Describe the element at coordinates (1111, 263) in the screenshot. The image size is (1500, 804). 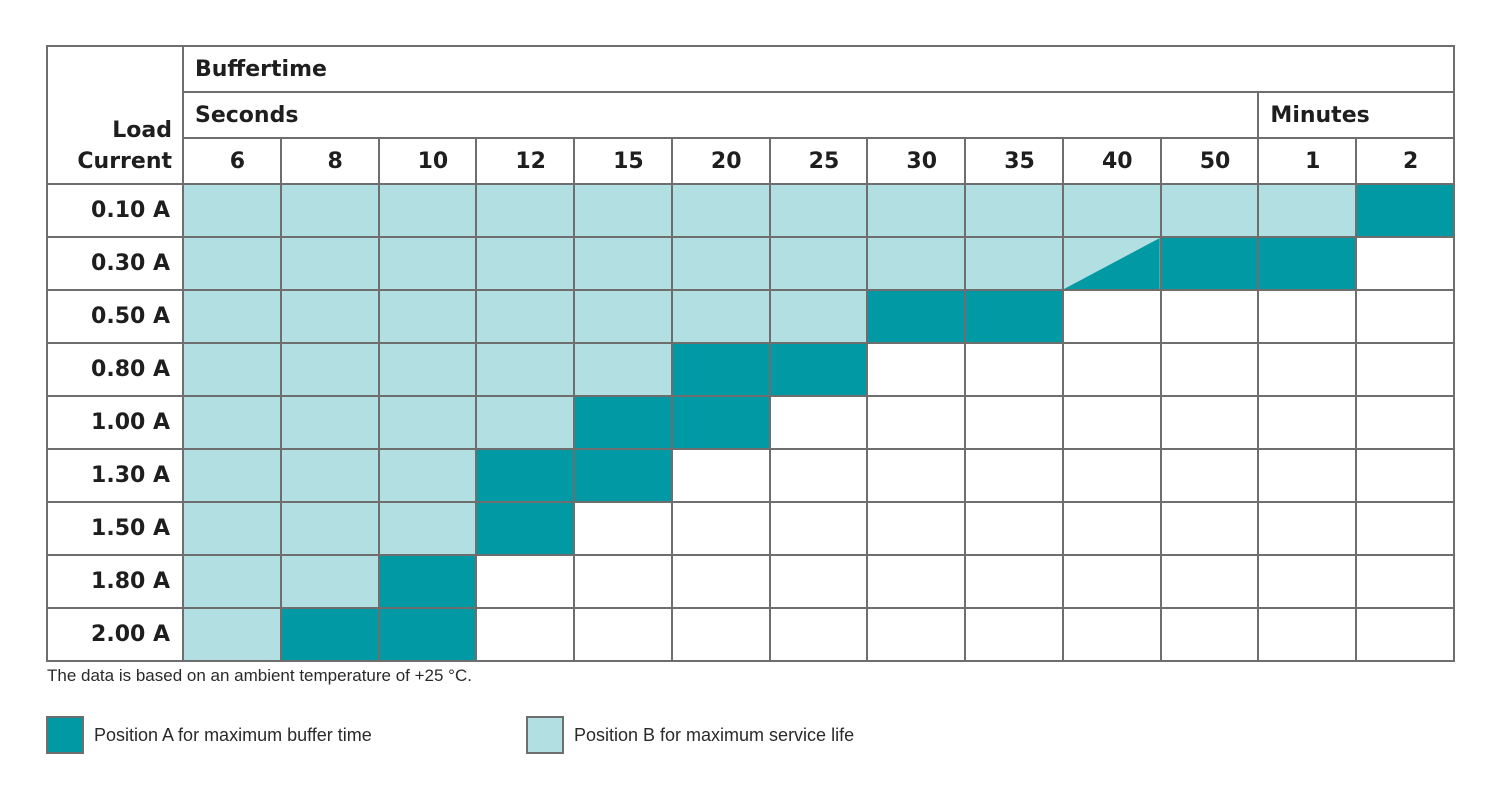
I see `cell-position-a-b-split` at that location.